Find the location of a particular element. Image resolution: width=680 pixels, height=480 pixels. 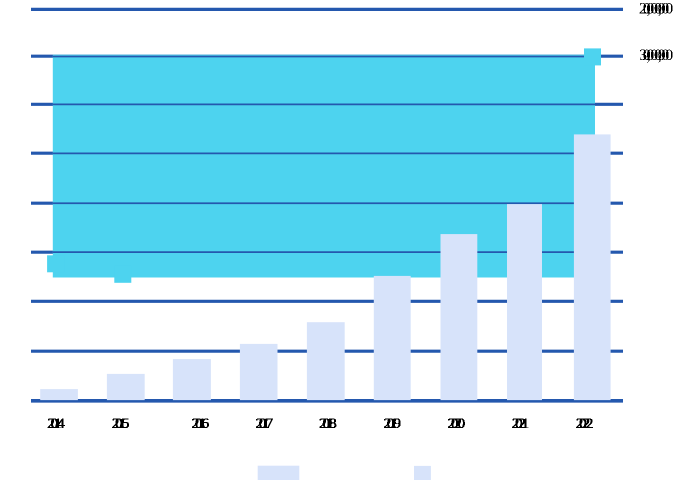

svg-text: 30,000,000 is located at coordinates (656, 55).